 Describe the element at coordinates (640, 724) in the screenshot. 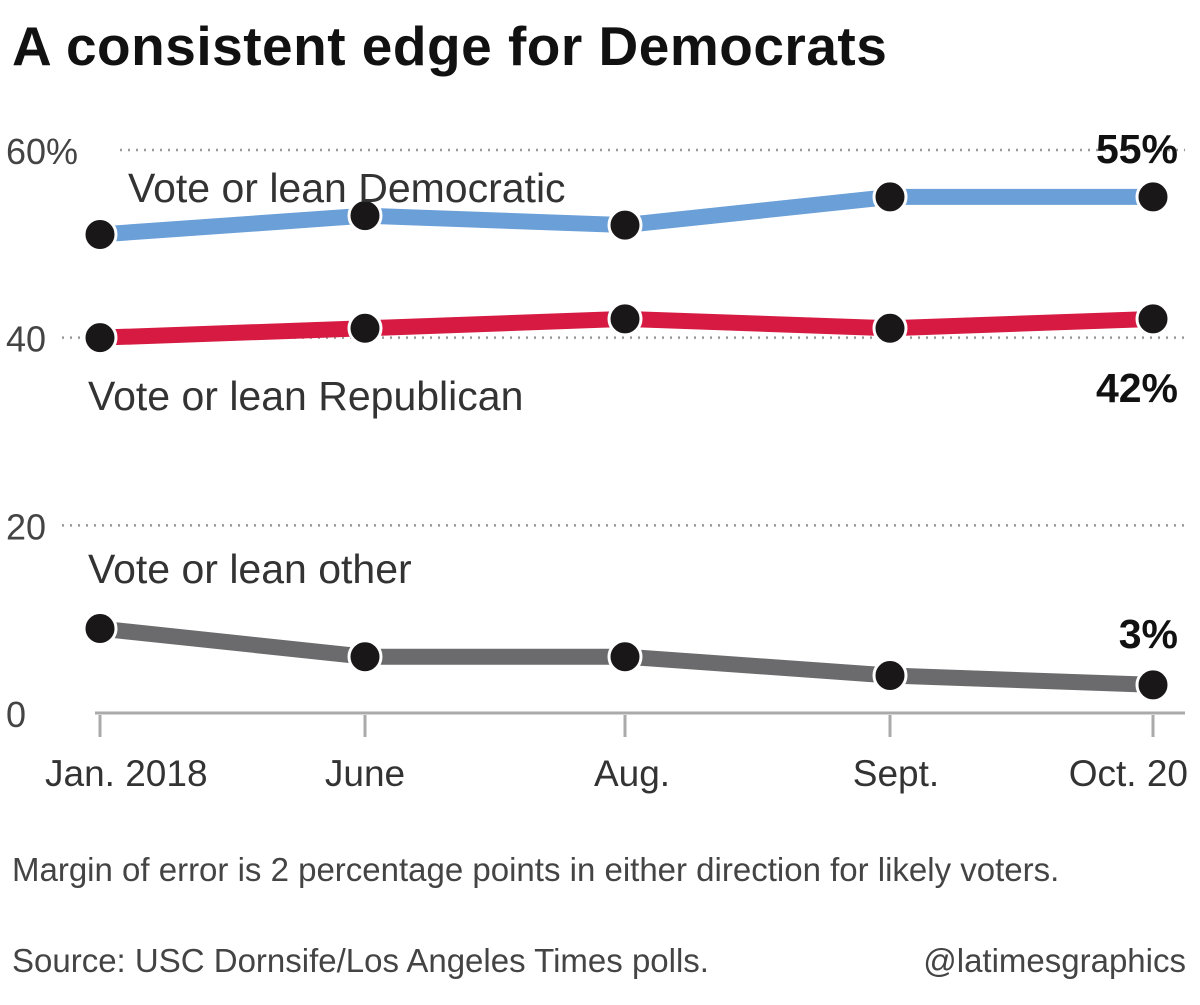

I see `axis-layer` at that location.